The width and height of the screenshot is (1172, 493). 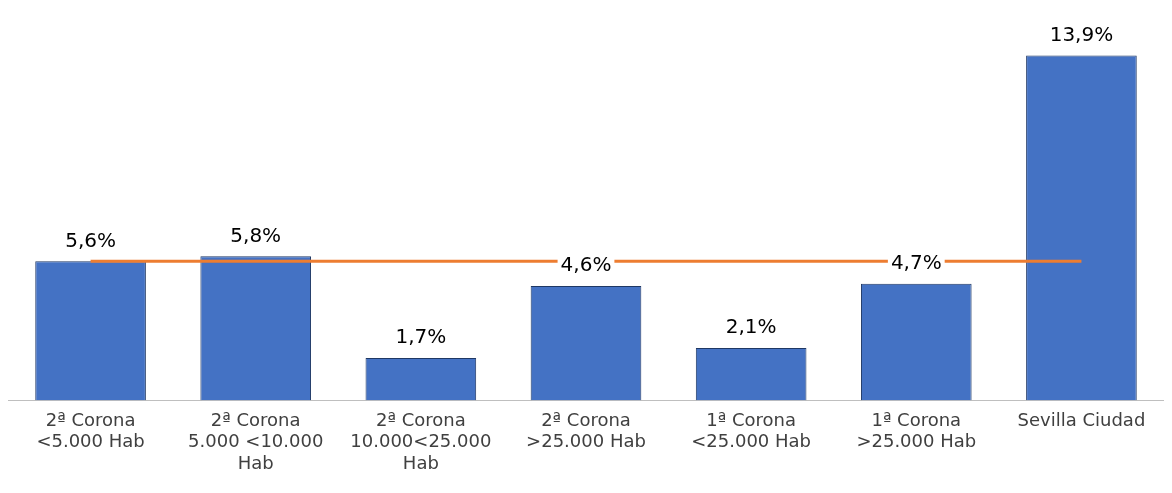 I want to click on data-label: 13,9%, so click(x=1081, y=33).